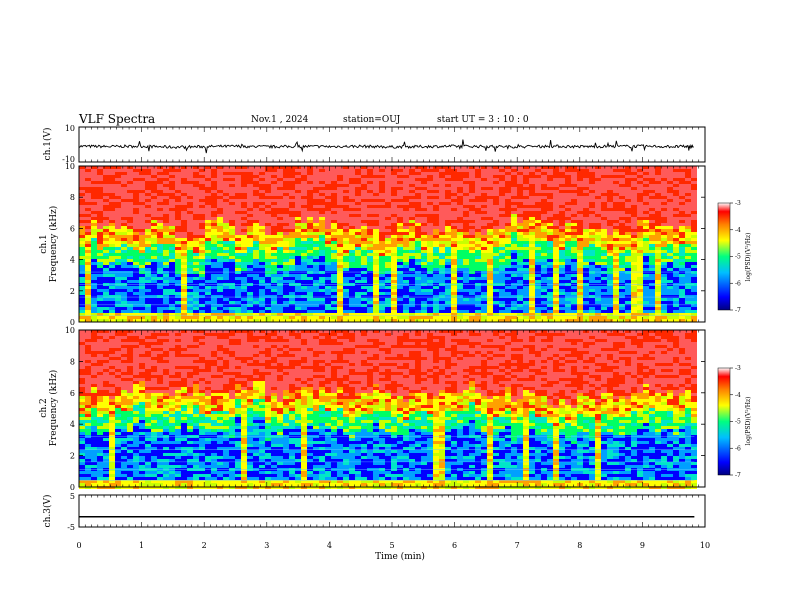  What do you see at coordinates (724, 421) in the screenshot?
I see `ch2-colorbar-gradient` at bounding box center [724, 421].